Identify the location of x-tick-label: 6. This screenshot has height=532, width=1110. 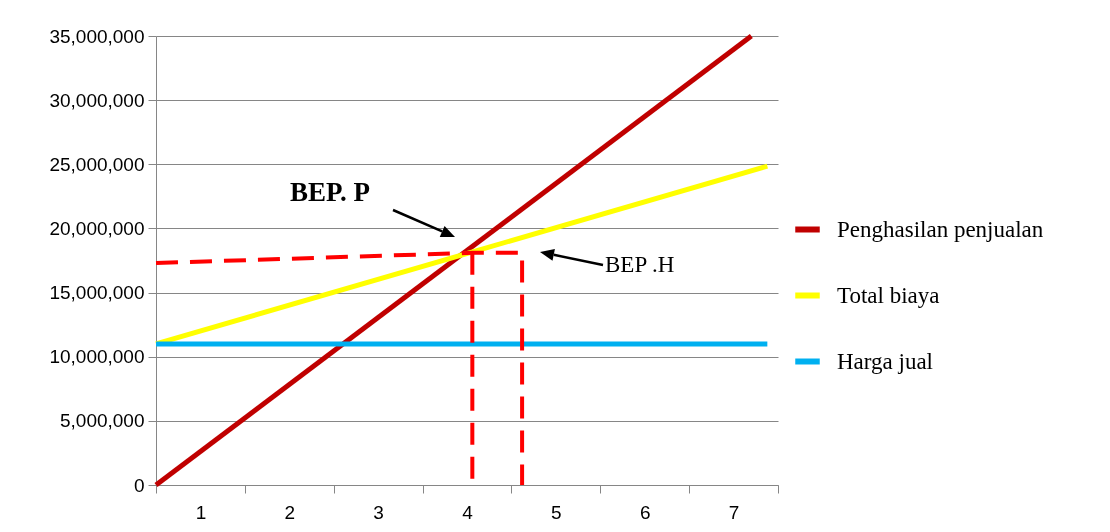
(645, 512).